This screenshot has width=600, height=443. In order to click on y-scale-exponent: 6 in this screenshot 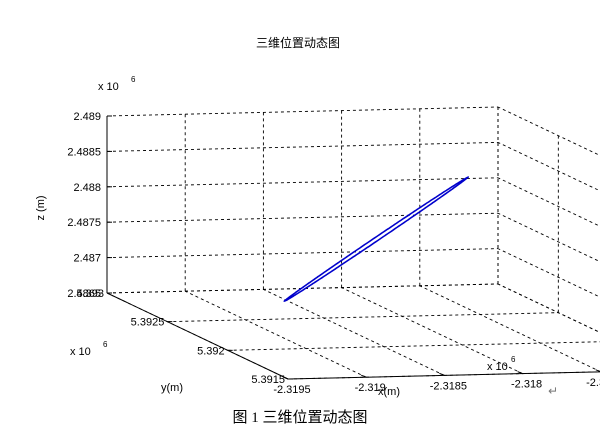, I will do `click(105, 344)`.